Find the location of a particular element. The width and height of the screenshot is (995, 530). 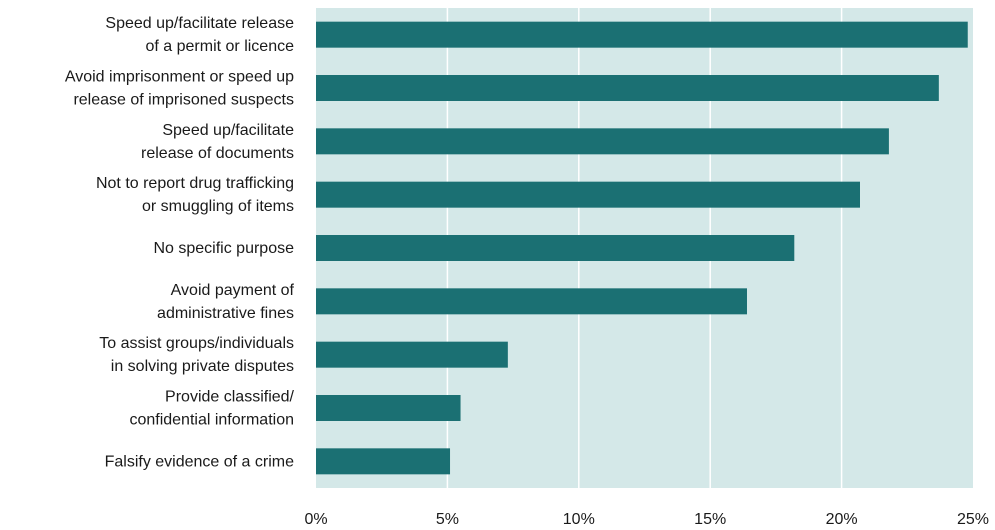

category-label: No specific purpose is located at coordinates (223, 248).